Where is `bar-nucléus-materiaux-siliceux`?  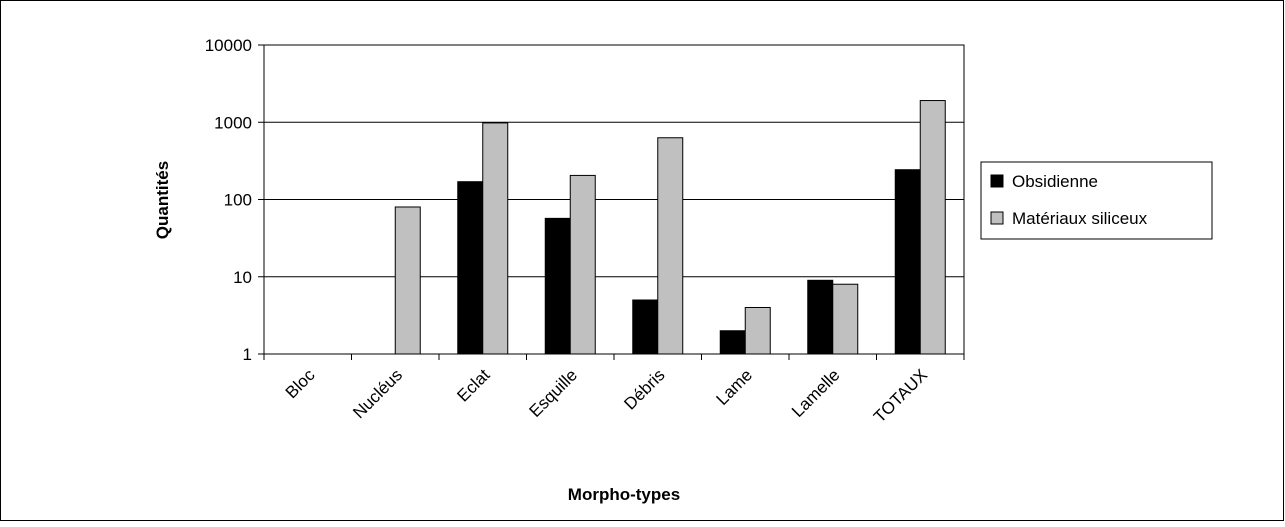 bar-nucléus-materiaux-siliceux is located at coordinates (407, 280).